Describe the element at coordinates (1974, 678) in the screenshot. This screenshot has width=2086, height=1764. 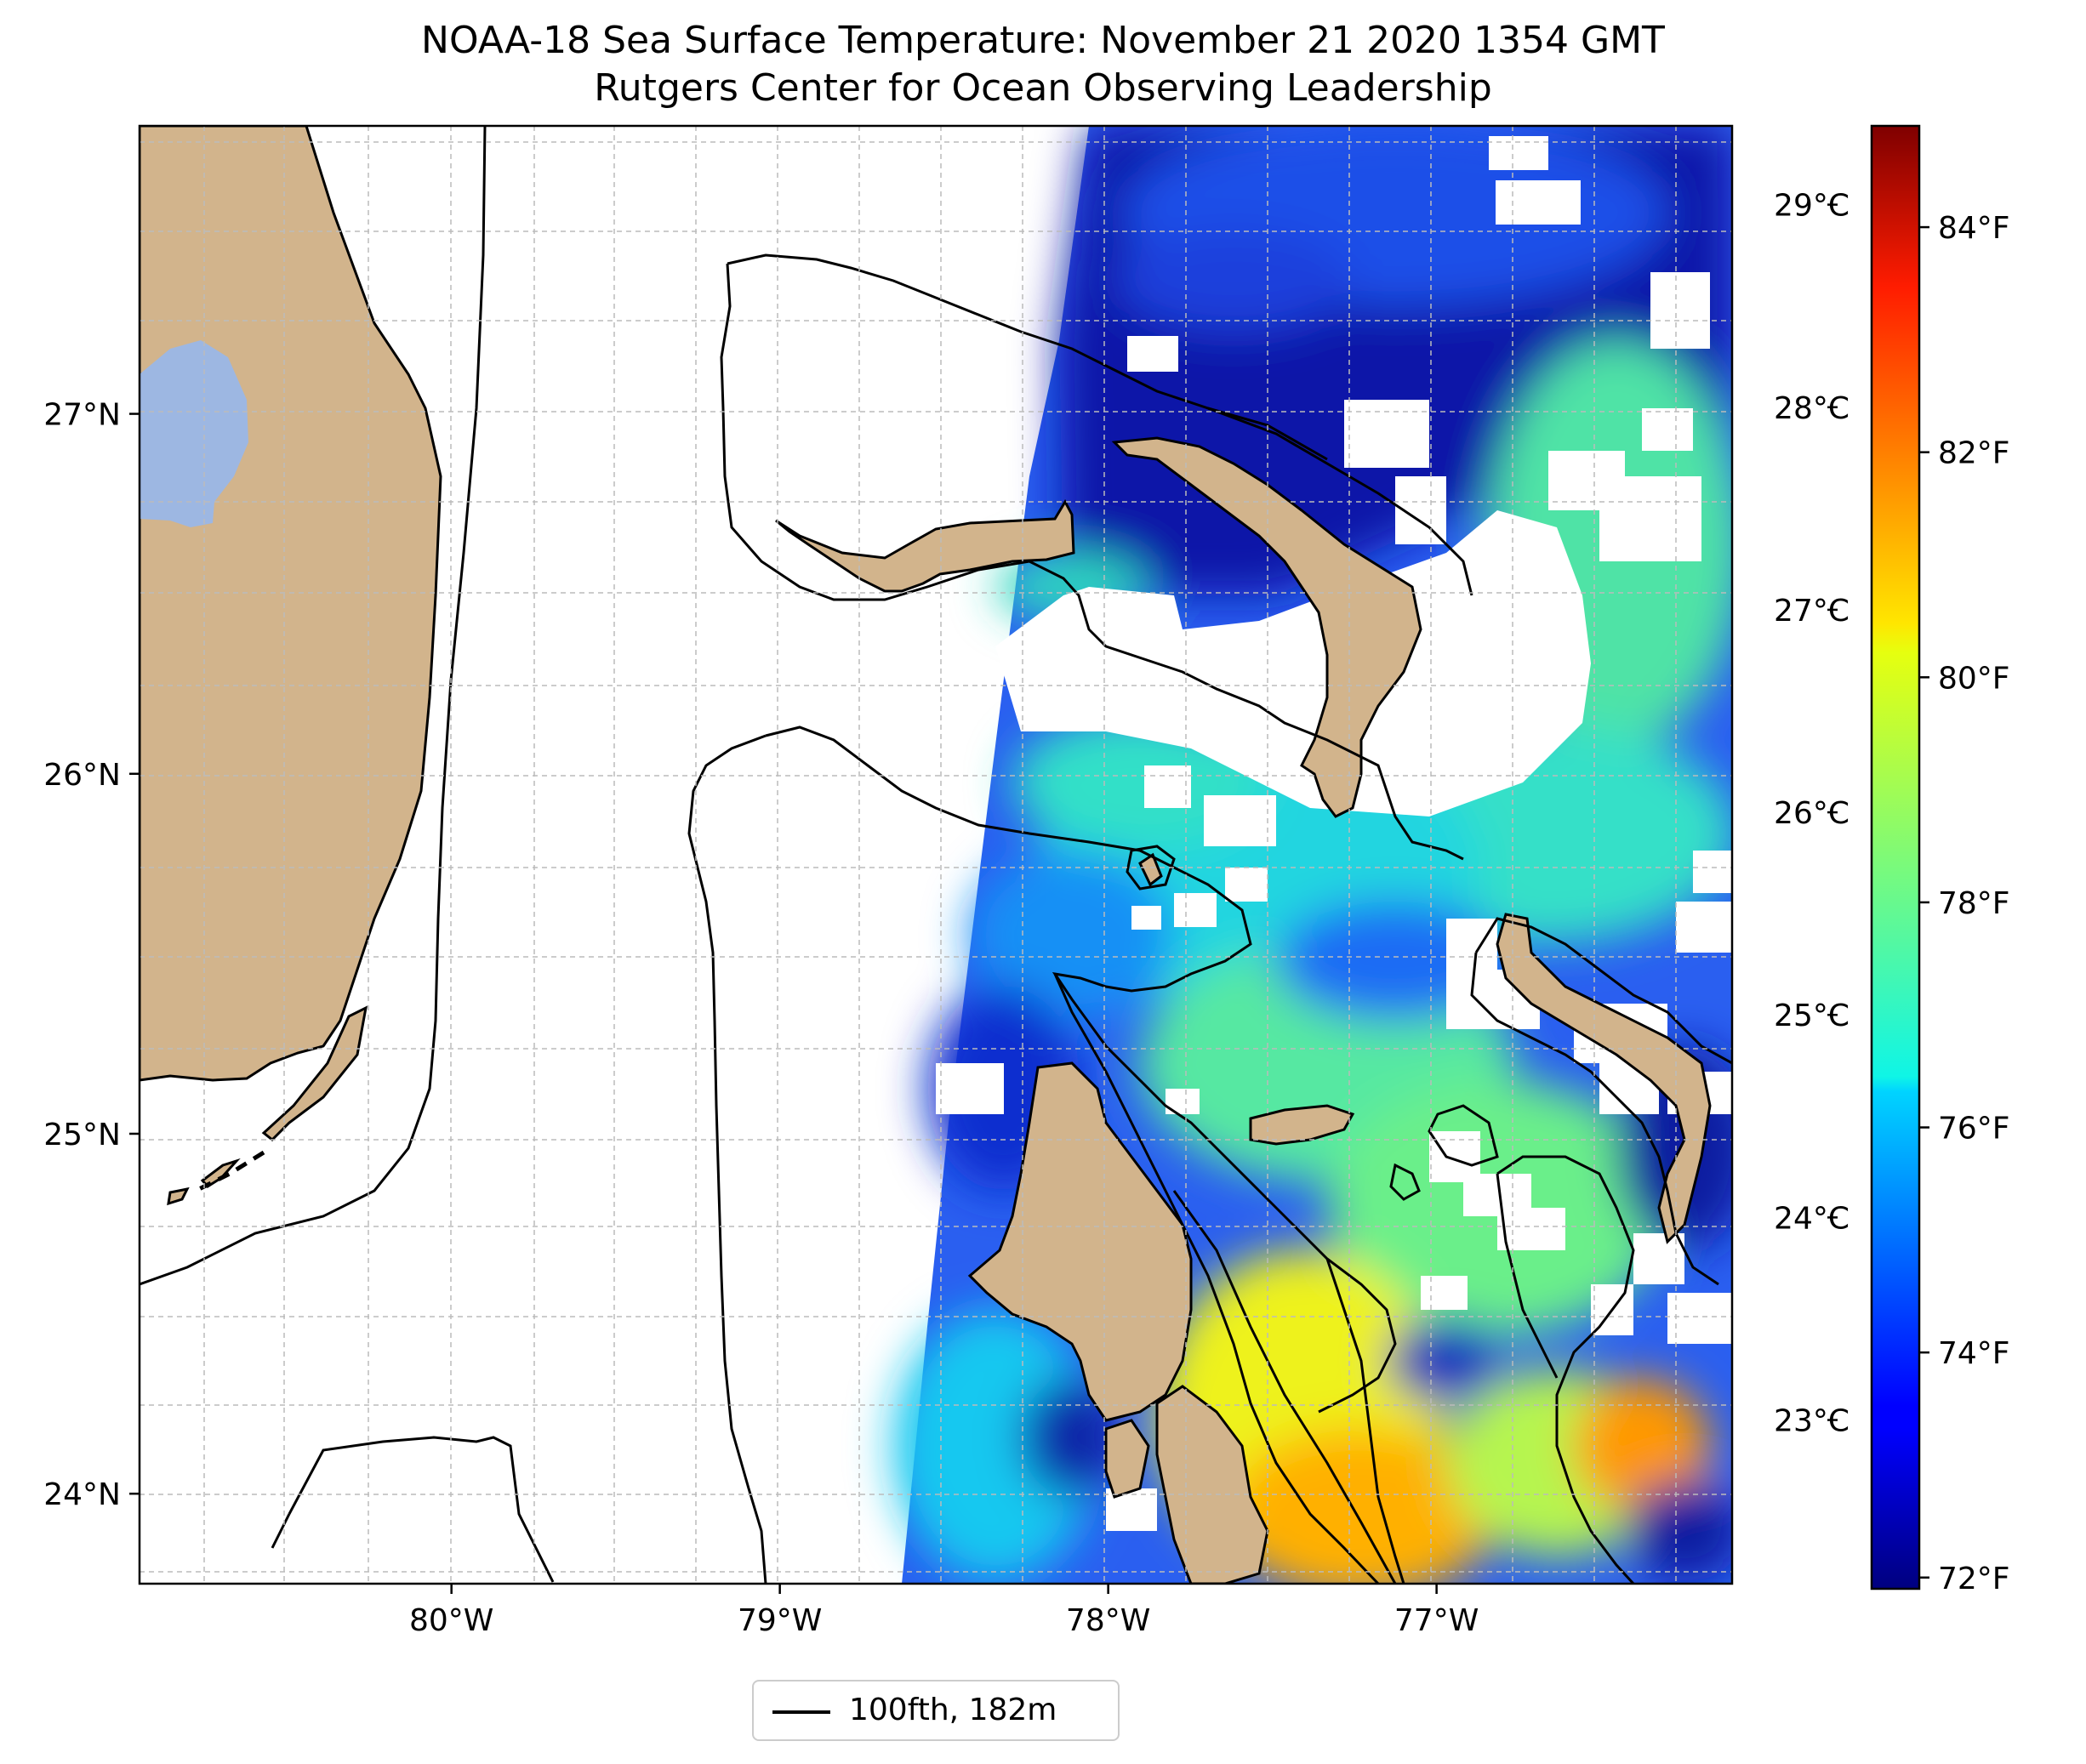
I see `colorbar-f-tick-label: 80°F` at that location.